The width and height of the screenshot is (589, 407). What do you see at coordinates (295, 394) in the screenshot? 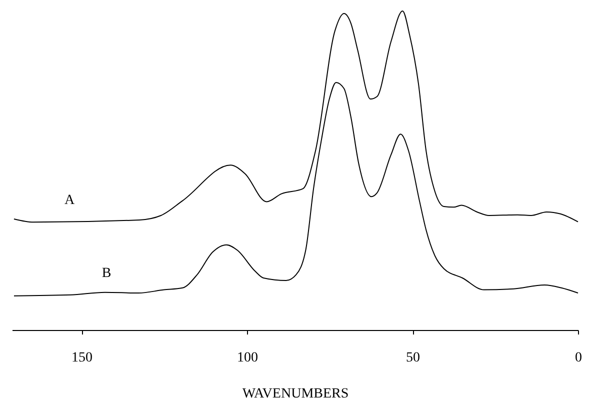
I see `x-axis-title: WAVENUMBERS` at bounding box center [295, 394].